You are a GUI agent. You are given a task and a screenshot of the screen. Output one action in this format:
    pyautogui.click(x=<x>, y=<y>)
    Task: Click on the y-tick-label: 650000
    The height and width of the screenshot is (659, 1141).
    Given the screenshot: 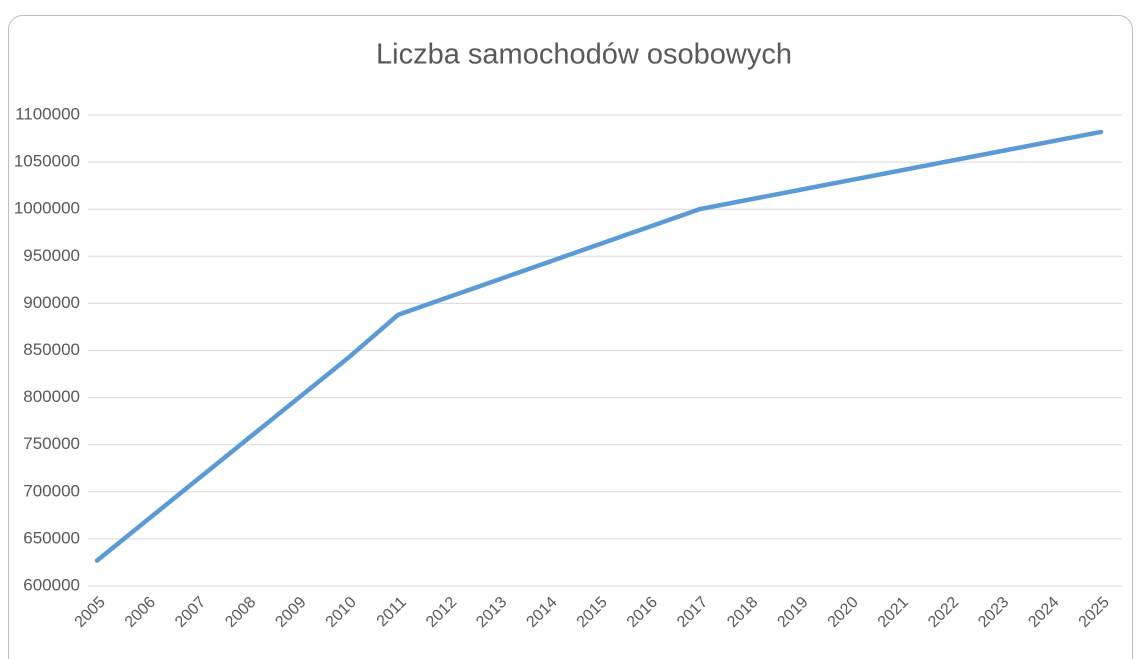 What is the action you would take?
    pyautogui.click(x=51, y=537)
    